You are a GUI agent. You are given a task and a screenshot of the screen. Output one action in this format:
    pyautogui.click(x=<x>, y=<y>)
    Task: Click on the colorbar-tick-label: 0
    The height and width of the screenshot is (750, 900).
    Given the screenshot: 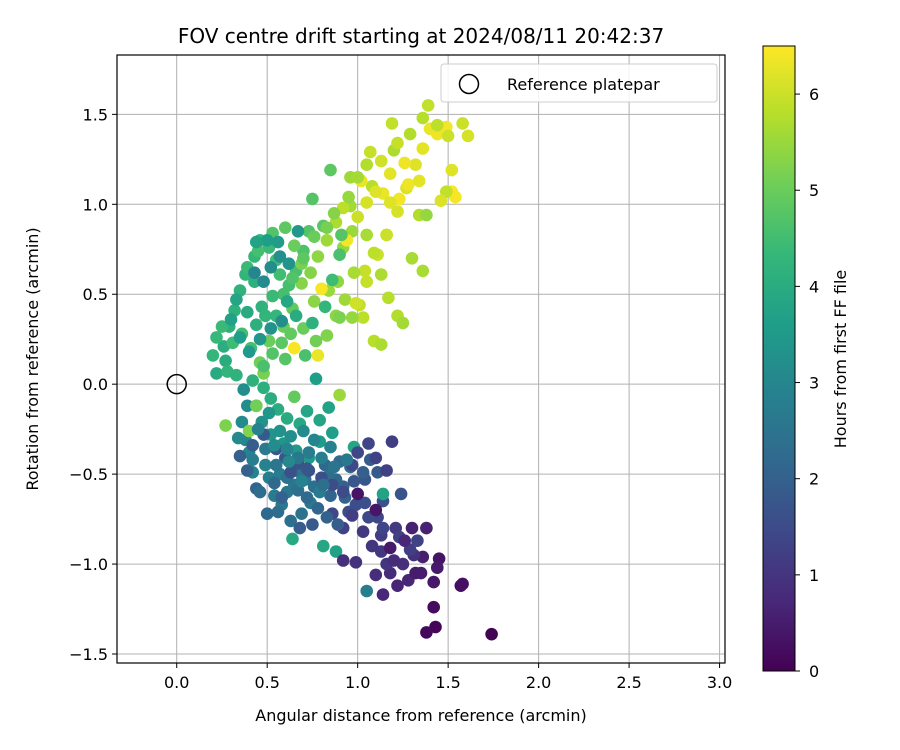 What is the action you would take?
    pyautogui.click(x=814, y=671)
    